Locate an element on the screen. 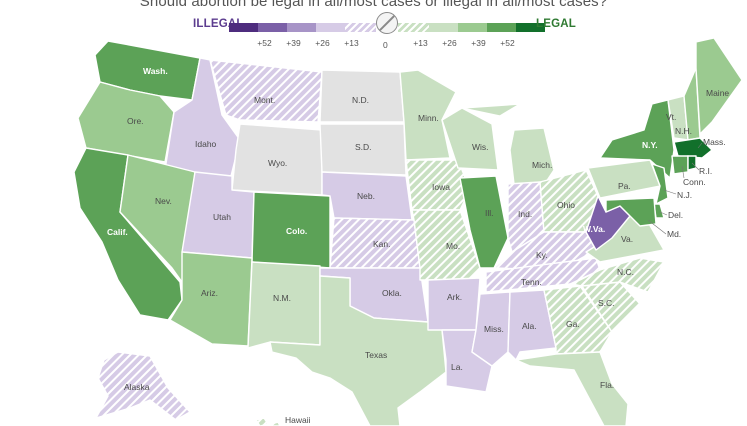 This screenshot has width=747, height=426. leader-lines is located at coordinates (675, 188).